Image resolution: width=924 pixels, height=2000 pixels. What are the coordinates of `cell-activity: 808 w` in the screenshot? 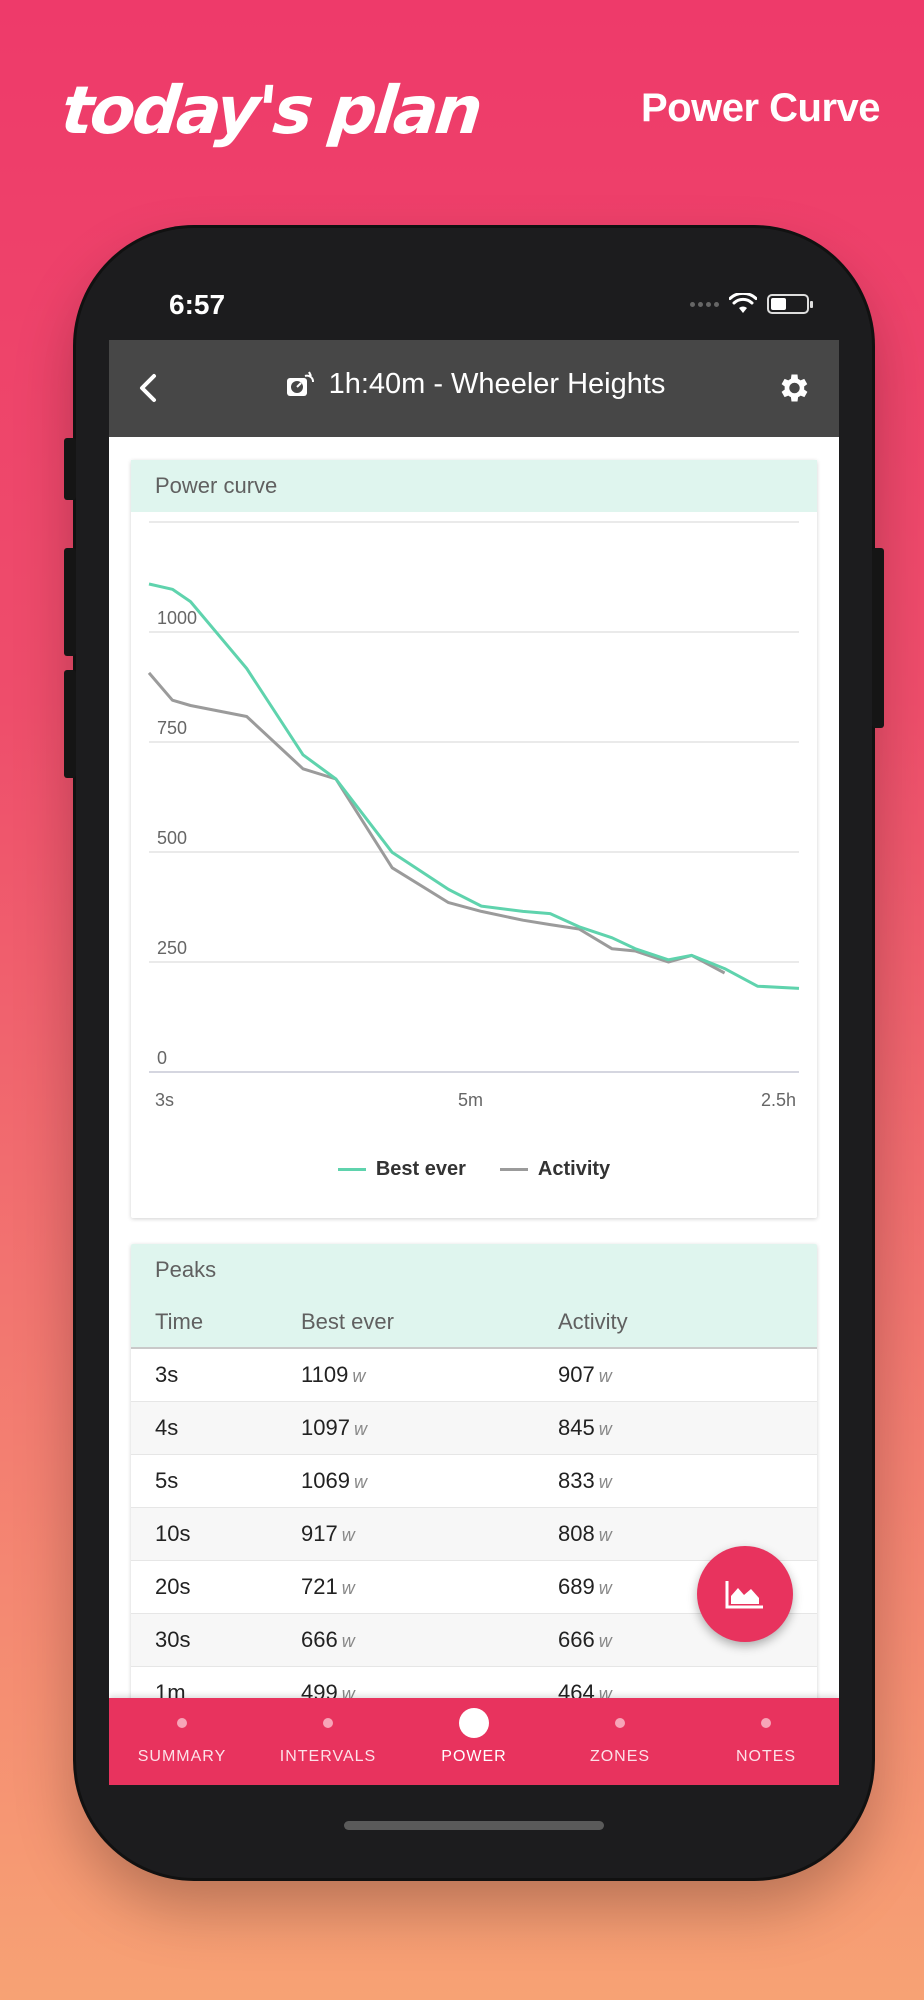 It's located at (687, 1534).